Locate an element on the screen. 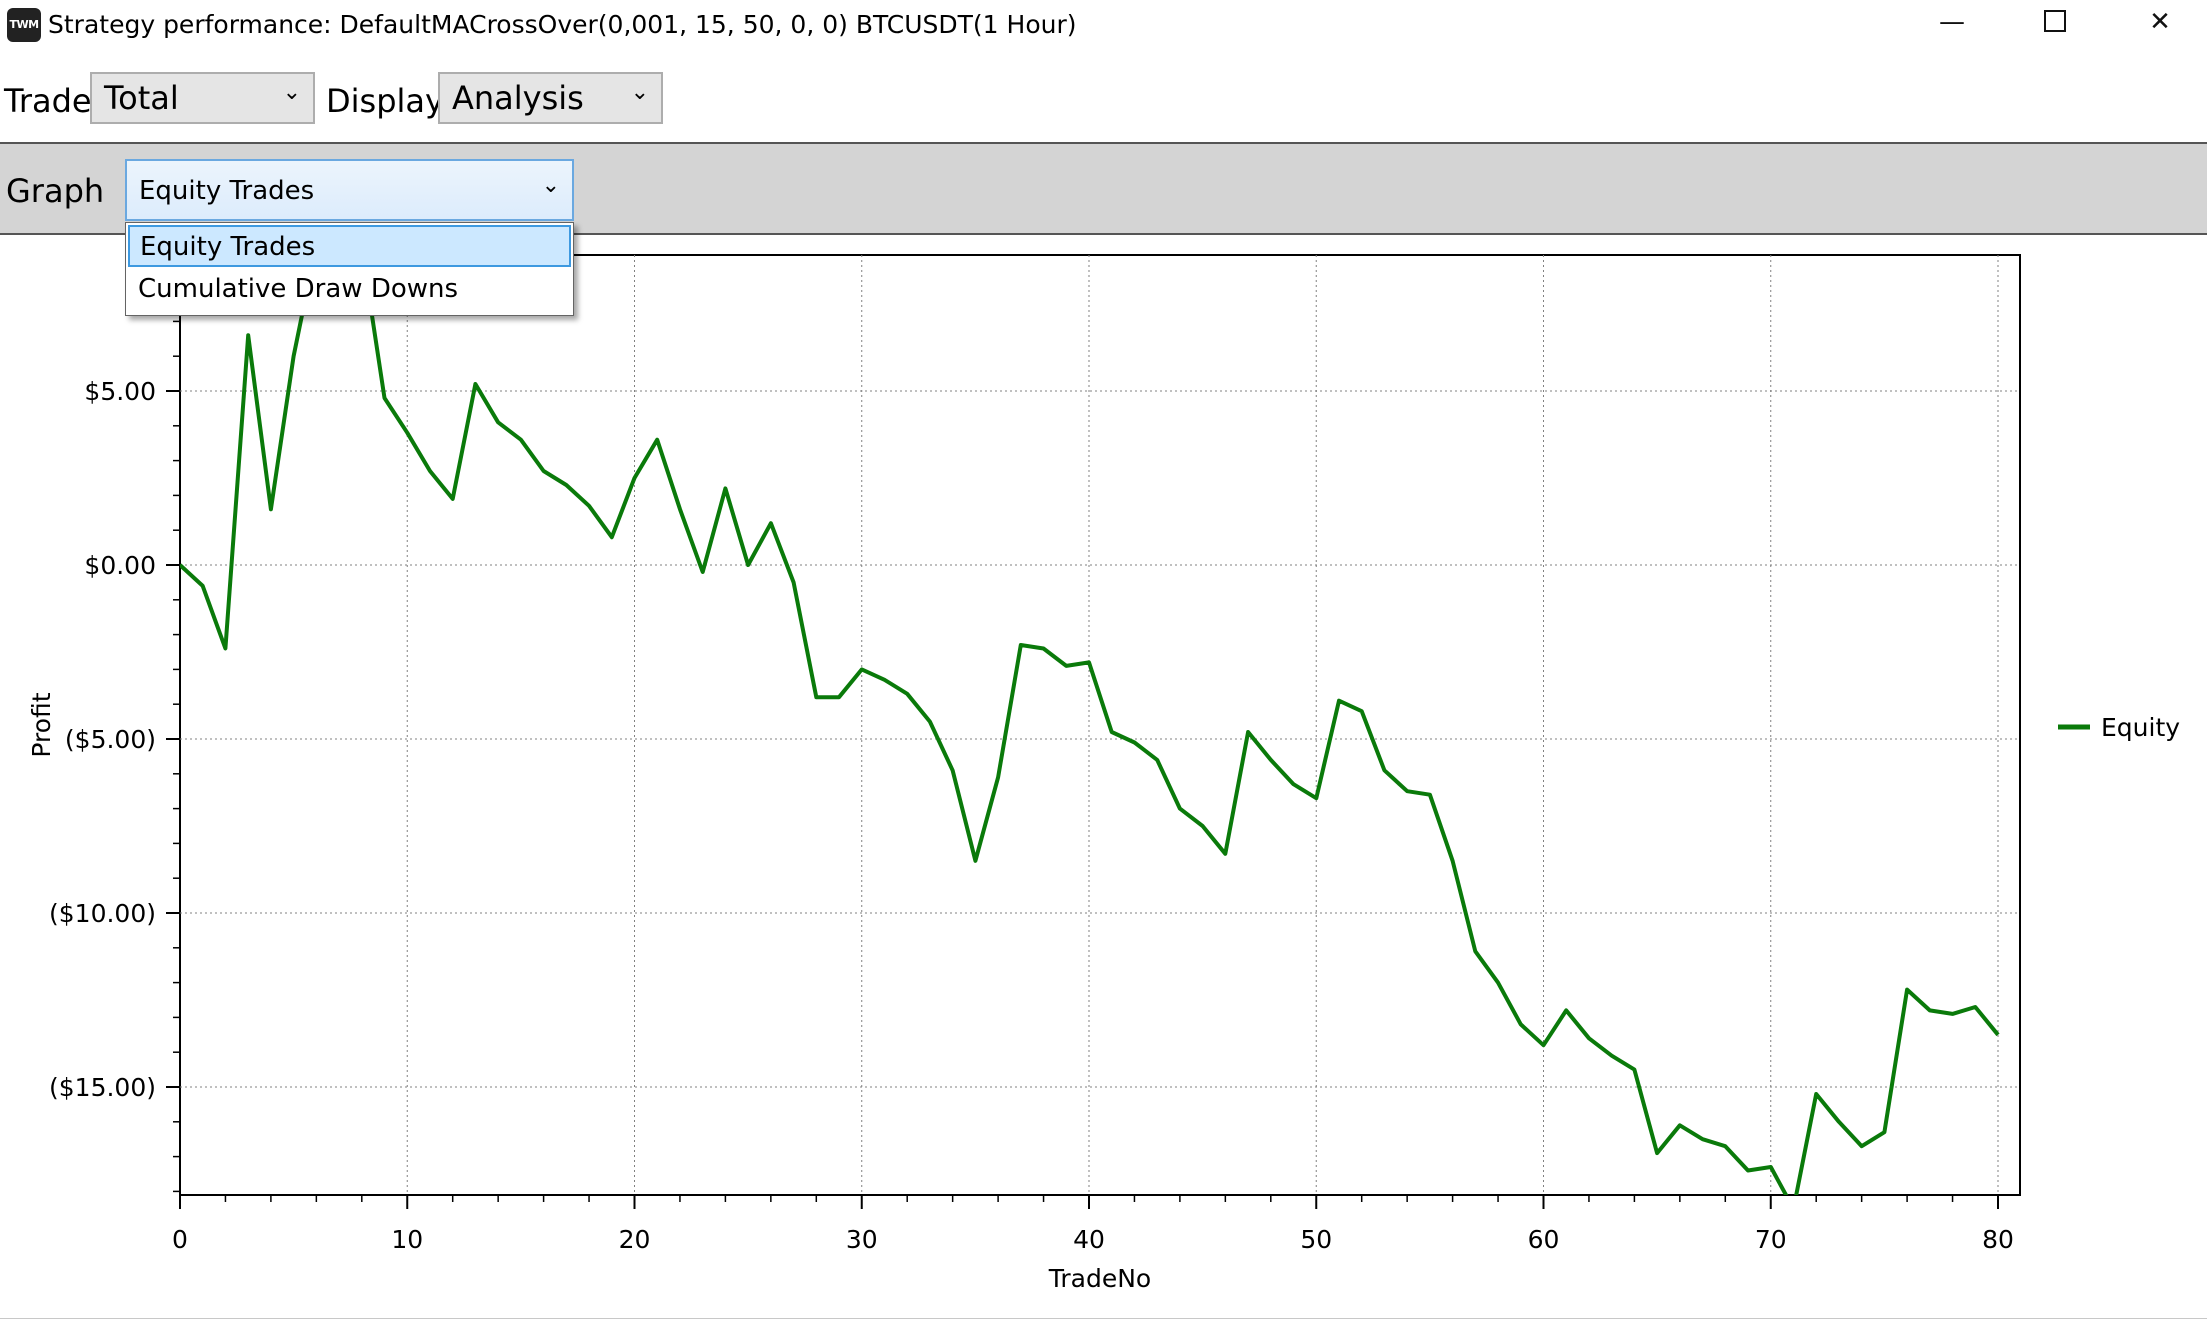 The width and height of the screenshot is (2207, 1321). y-axis-label: Profit is located at coordinates (41, 724).